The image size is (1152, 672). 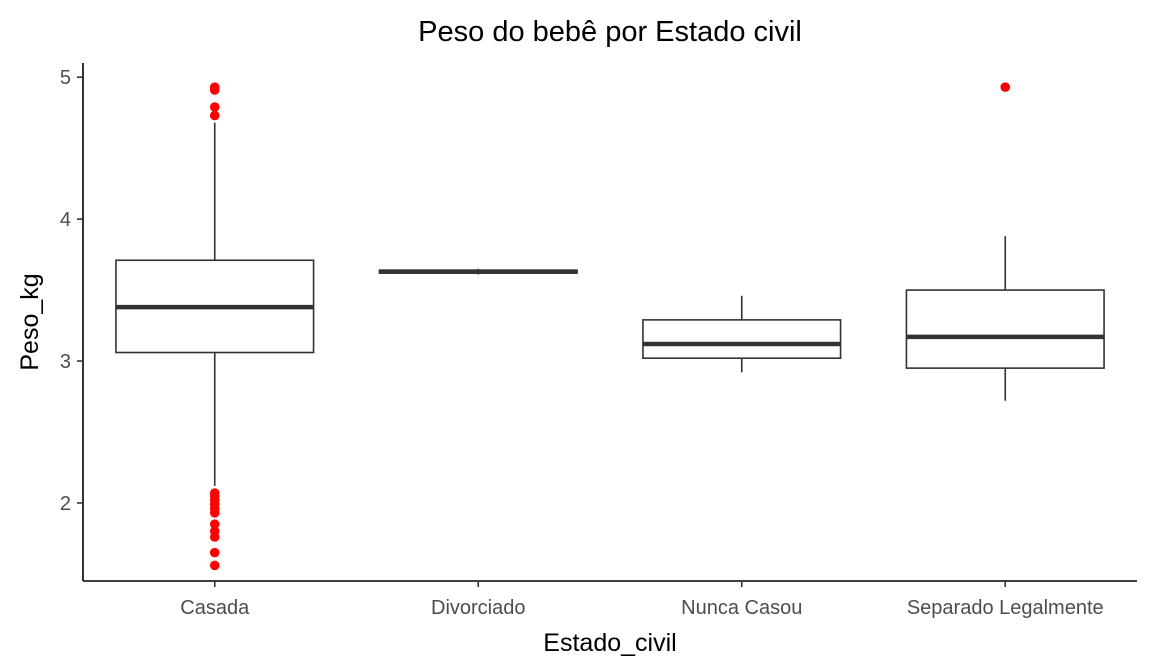 I want to click on y-tick-label: 3, so click(x=65, y=362).